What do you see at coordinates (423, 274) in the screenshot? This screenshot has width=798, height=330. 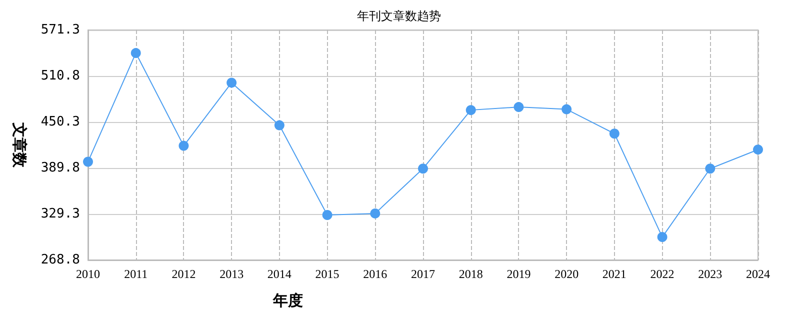 I see `x-tick-label: 2017` at bounding box center [423, 274].